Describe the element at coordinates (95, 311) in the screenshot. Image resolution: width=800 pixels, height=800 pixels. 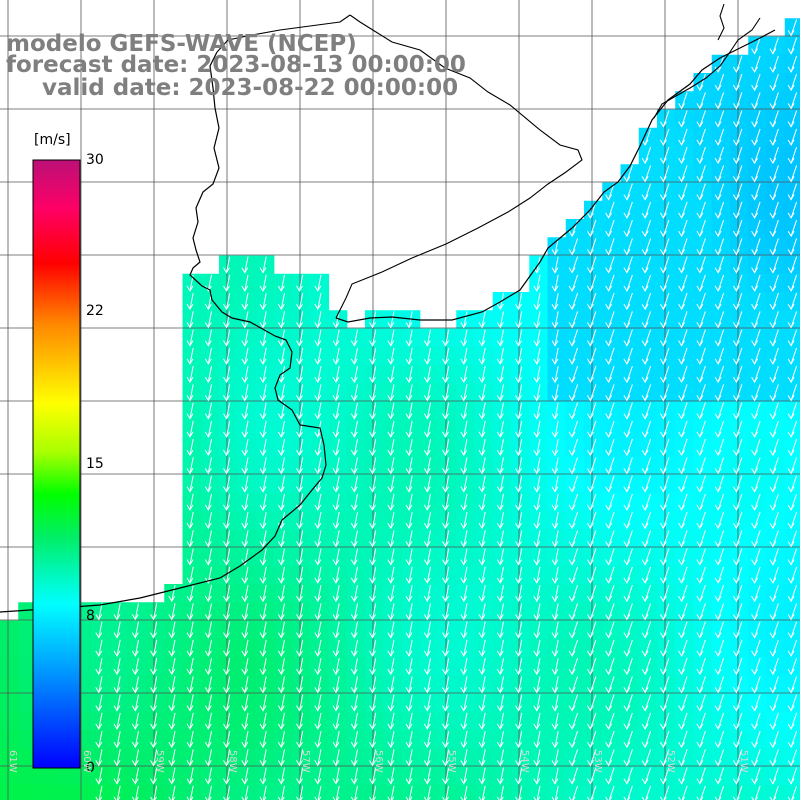
I see `colorbar-tick-label: 22` at that location.